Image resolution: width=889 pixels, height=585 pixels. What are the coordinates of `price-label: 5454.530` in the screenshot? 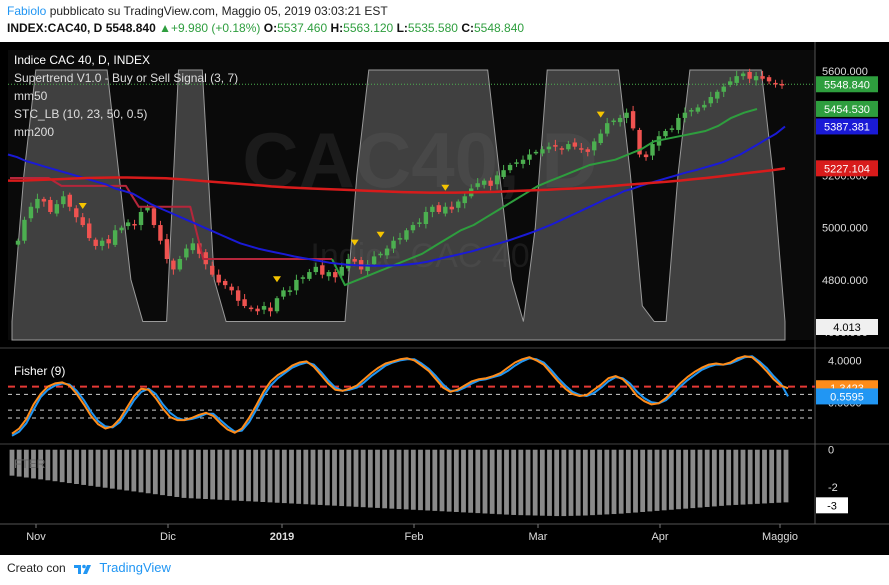 It's located at (847, 108).